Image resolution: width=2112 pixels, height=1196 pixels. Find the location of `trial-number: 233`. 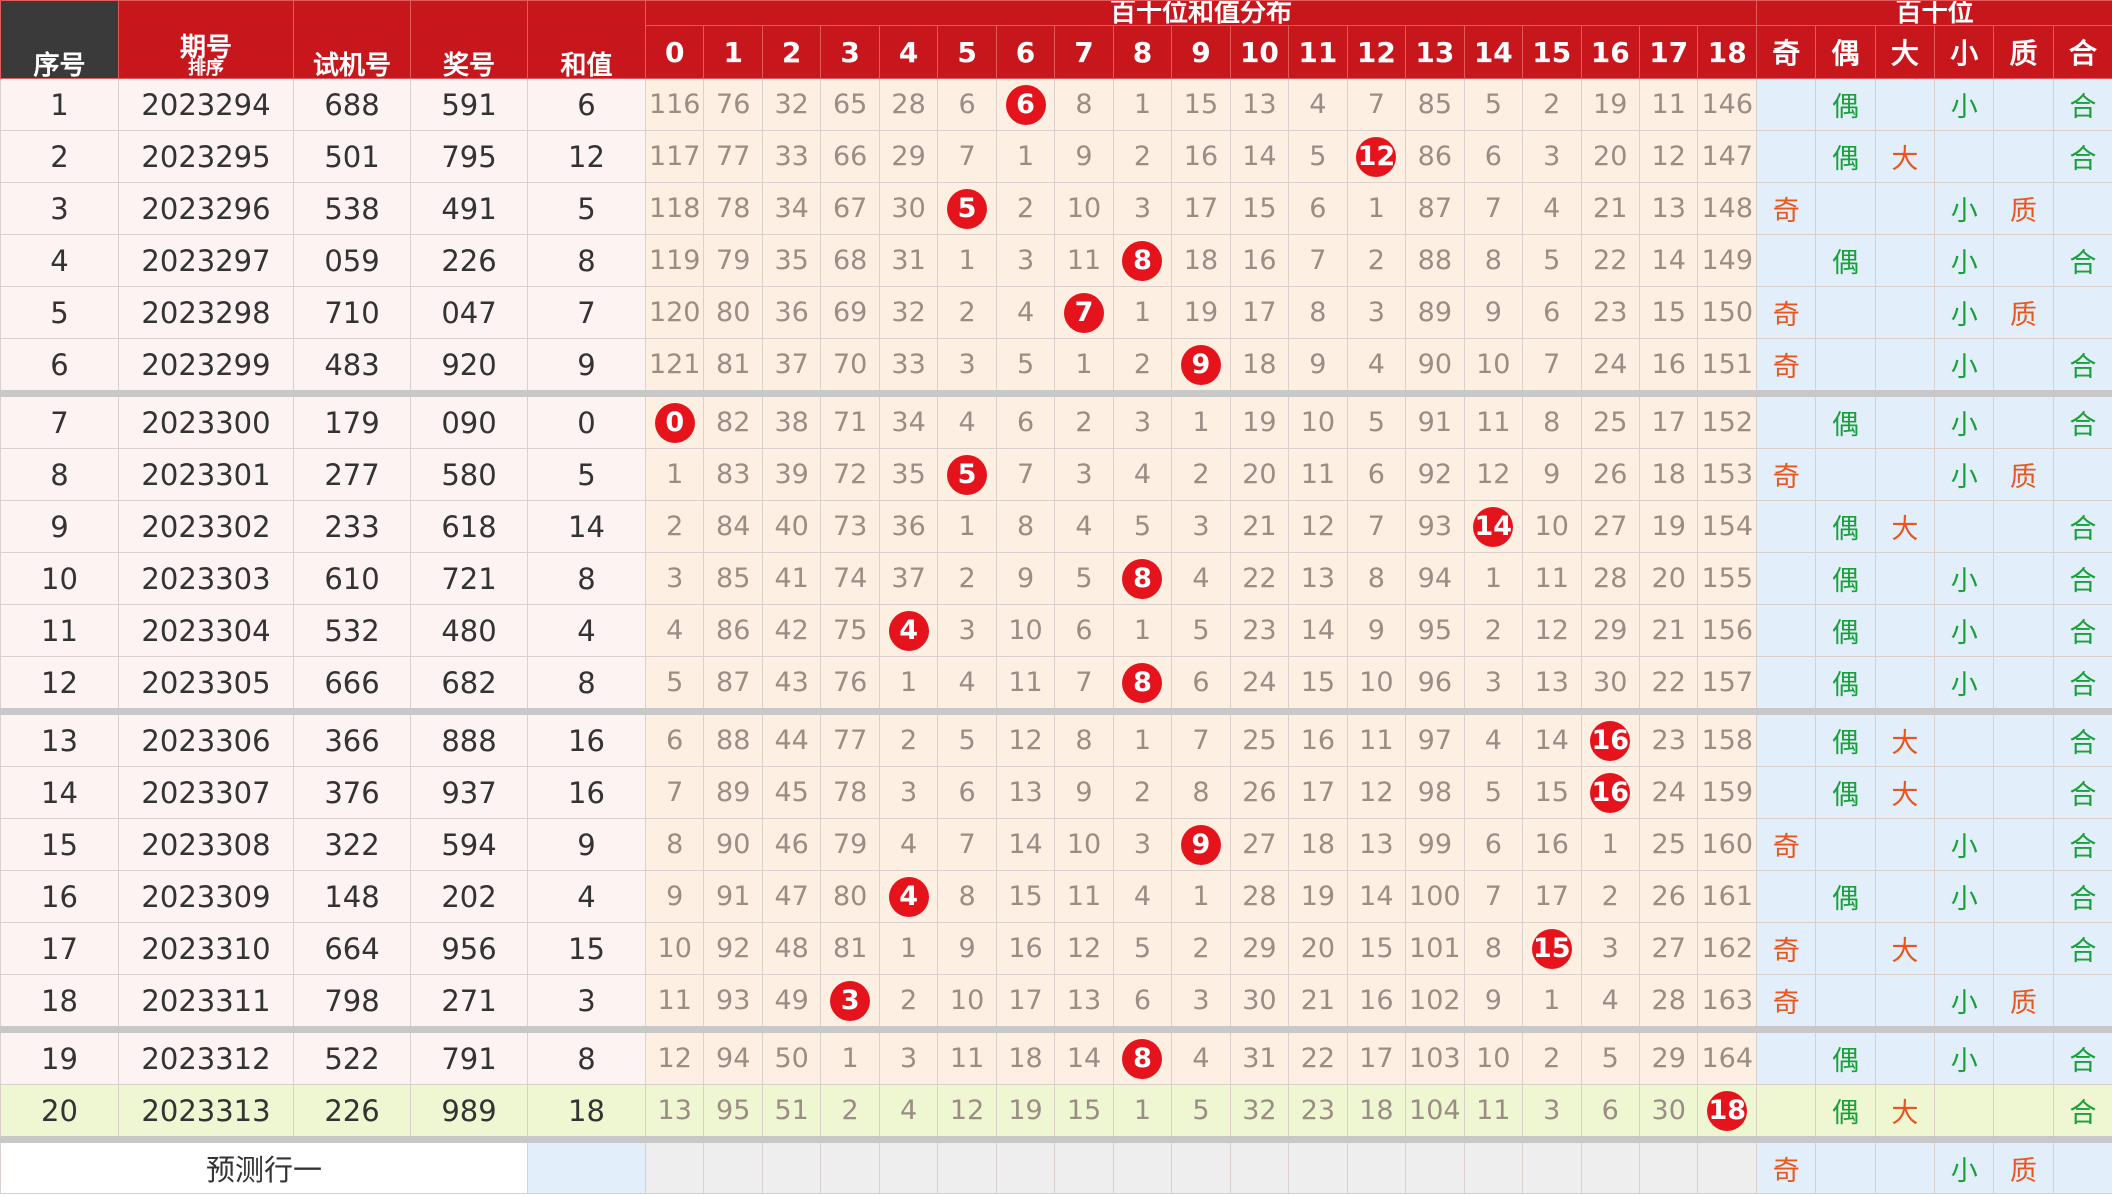

trial-number: 233 is located at coordinates (352, 526).